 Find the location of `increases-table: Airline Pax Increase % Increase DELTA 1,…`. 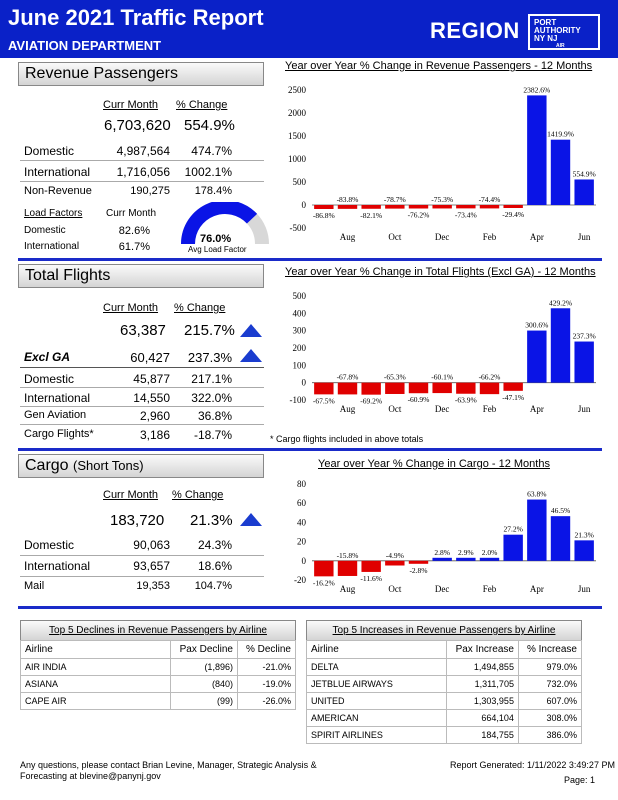

increases-table: Airline Pax Increase % Increase DELTA 1,… is located at coordinates (444, 692).